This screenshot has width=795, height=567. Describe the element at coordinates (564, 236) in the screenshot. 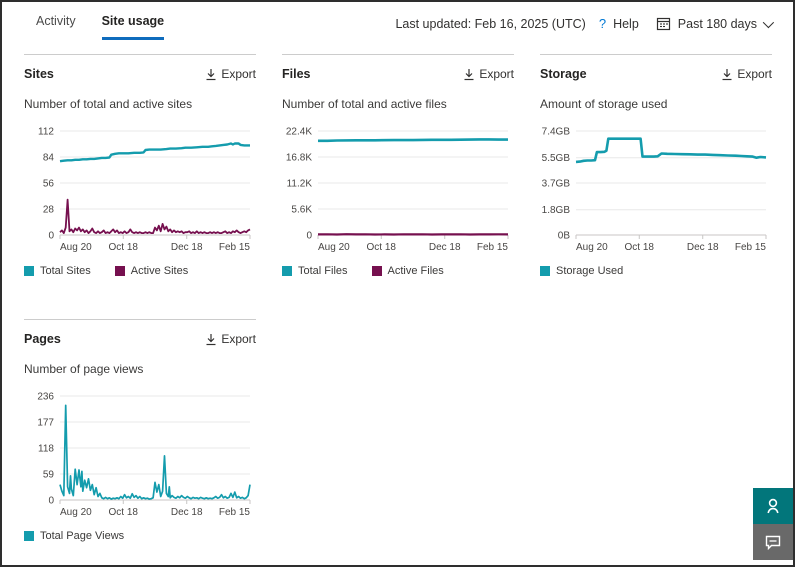

I see `y-axis-tick-label: 0B` at that location.